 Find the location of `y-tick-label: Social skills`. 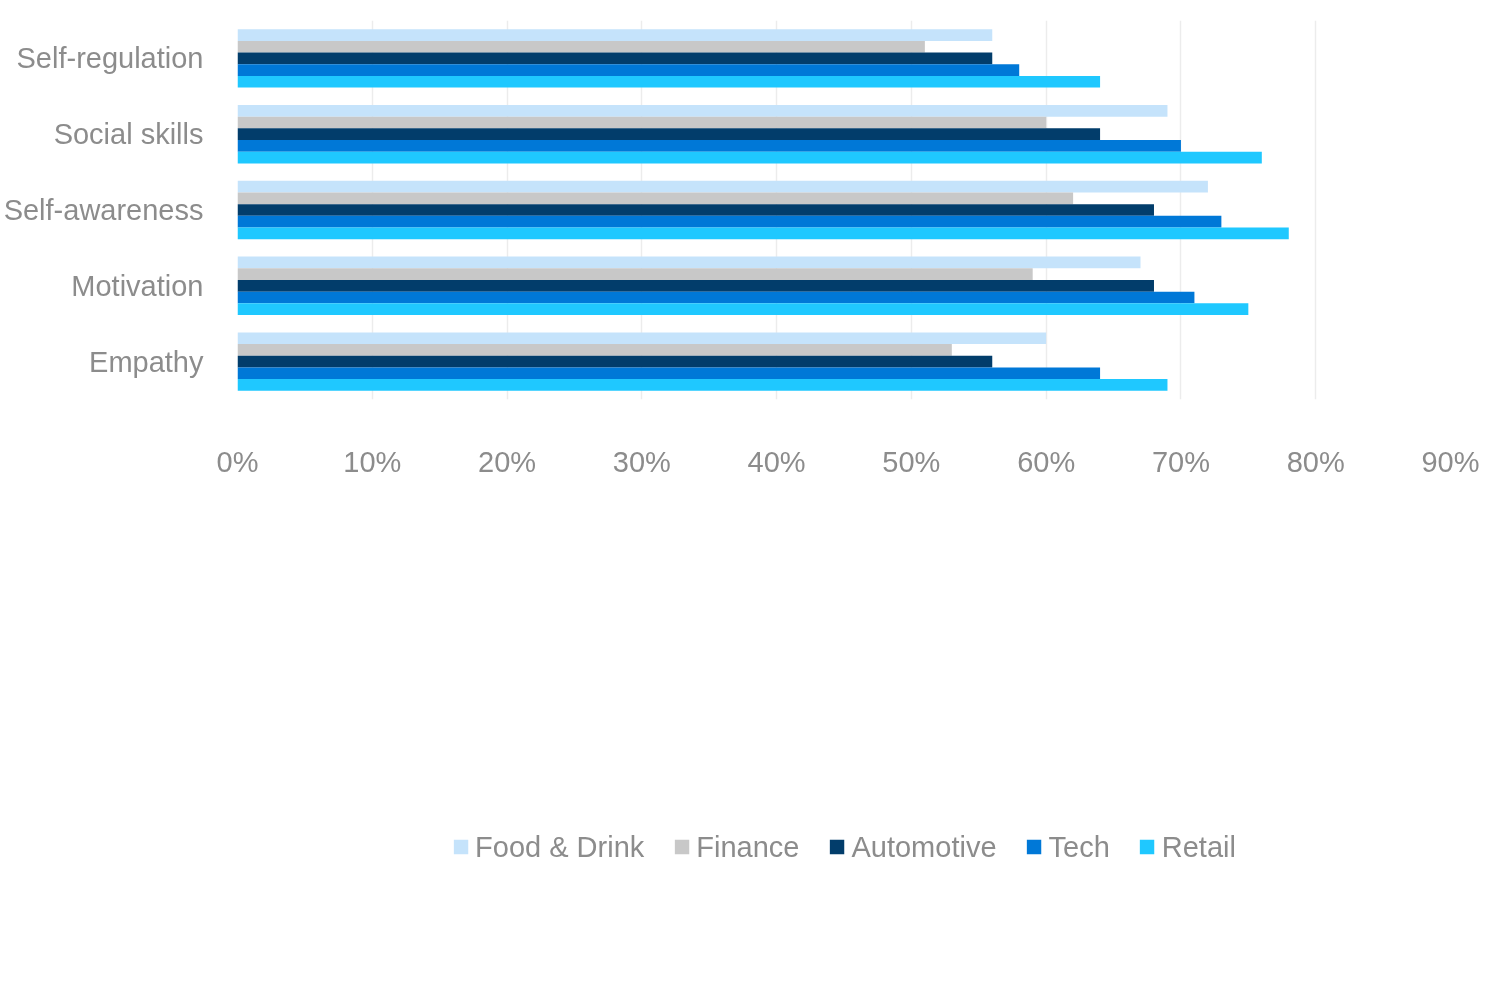

y-tick-label: Social skills is located at coordinates (128, 134).